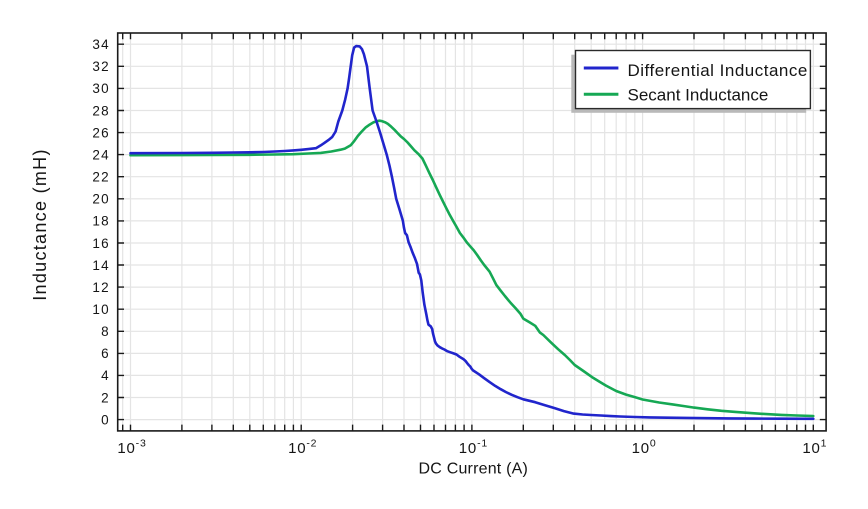  I want to click on svg-text: 14, so click(100, 265).